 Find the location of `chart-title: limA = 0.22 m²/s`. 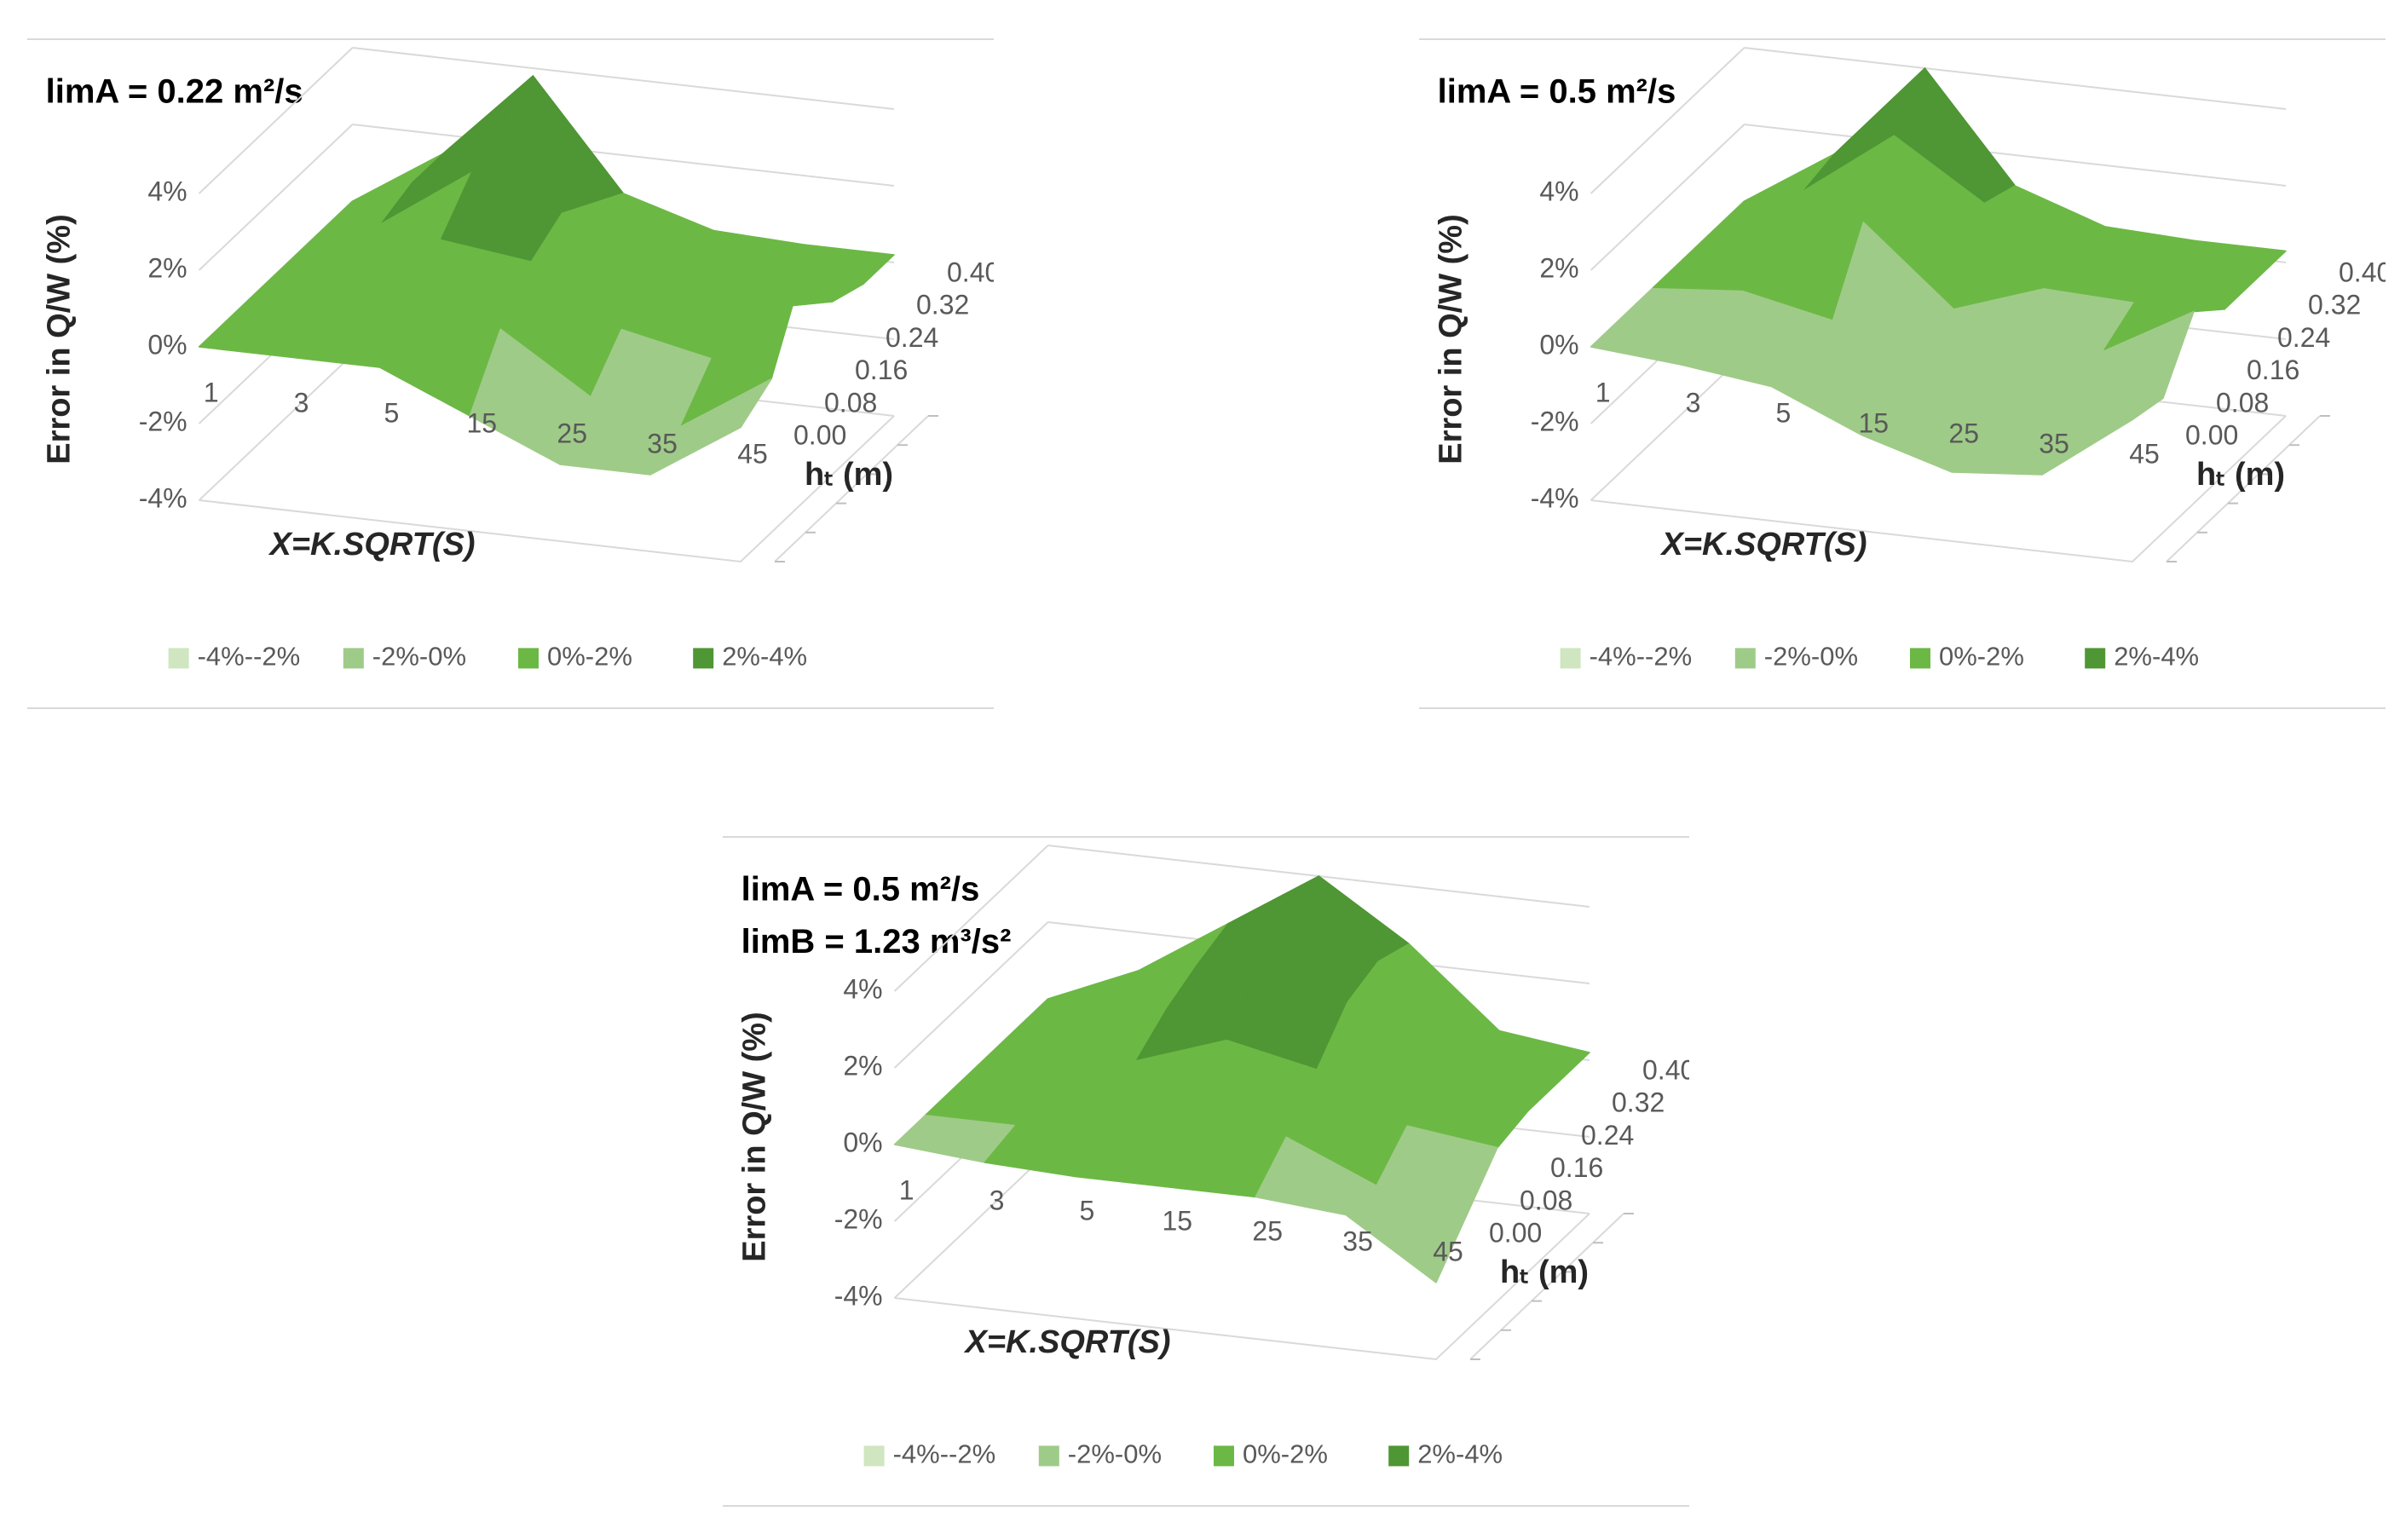

chart-title: limA = 0.22 m²/s is located at coordinates (174, 92).